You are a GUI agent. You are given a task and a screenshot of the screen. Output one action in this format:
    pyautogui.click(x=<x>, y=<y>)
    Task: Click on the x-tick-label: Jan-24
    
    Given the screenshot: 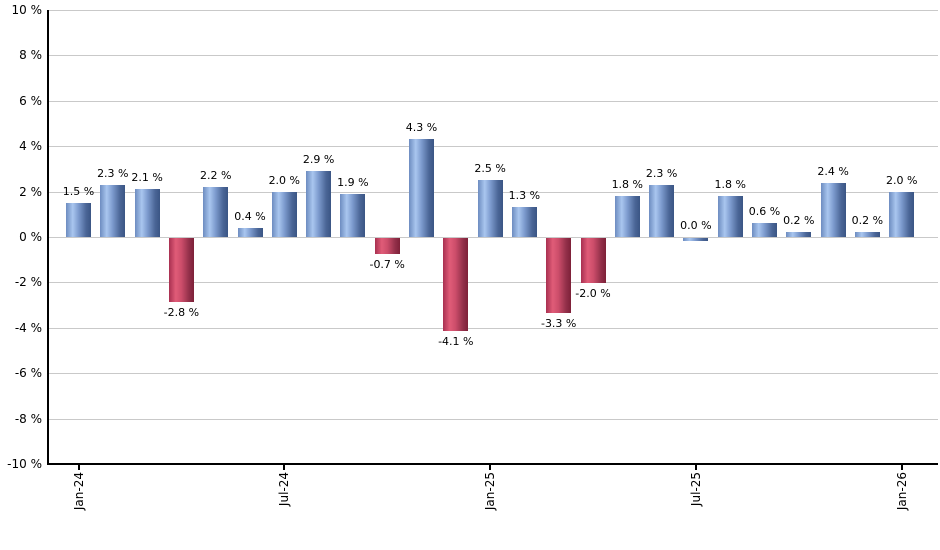 What is the action you would take?
    pyautogui.click(x=79, y=491)
    